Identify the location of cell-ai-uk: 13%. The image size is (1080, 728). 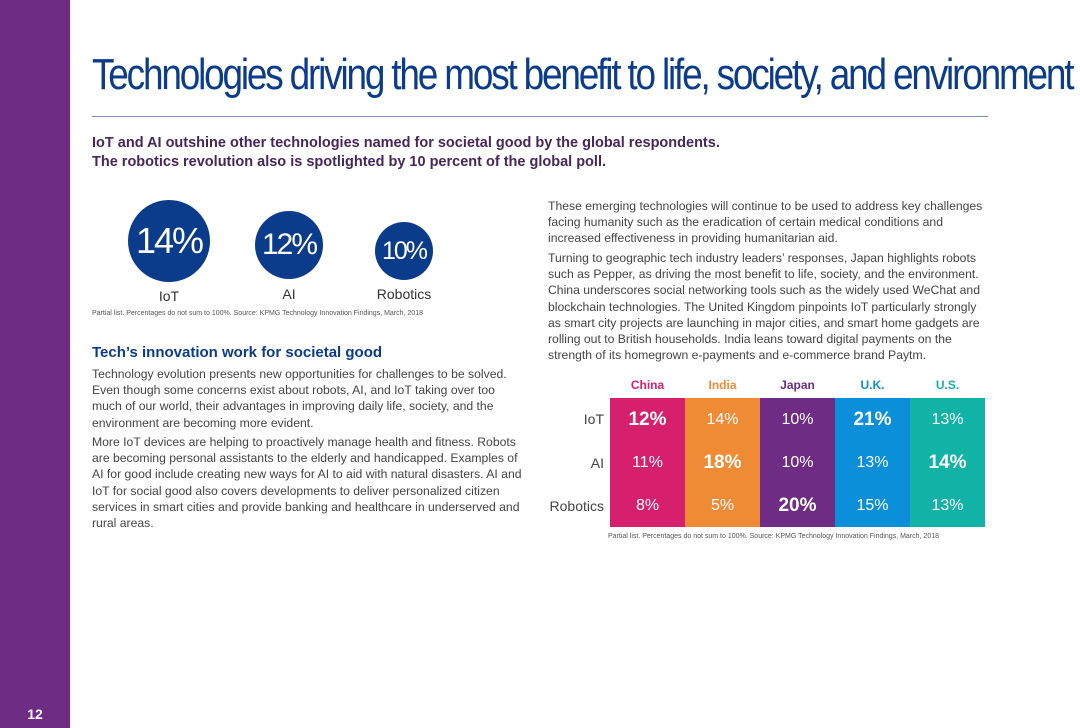
(872, 462).